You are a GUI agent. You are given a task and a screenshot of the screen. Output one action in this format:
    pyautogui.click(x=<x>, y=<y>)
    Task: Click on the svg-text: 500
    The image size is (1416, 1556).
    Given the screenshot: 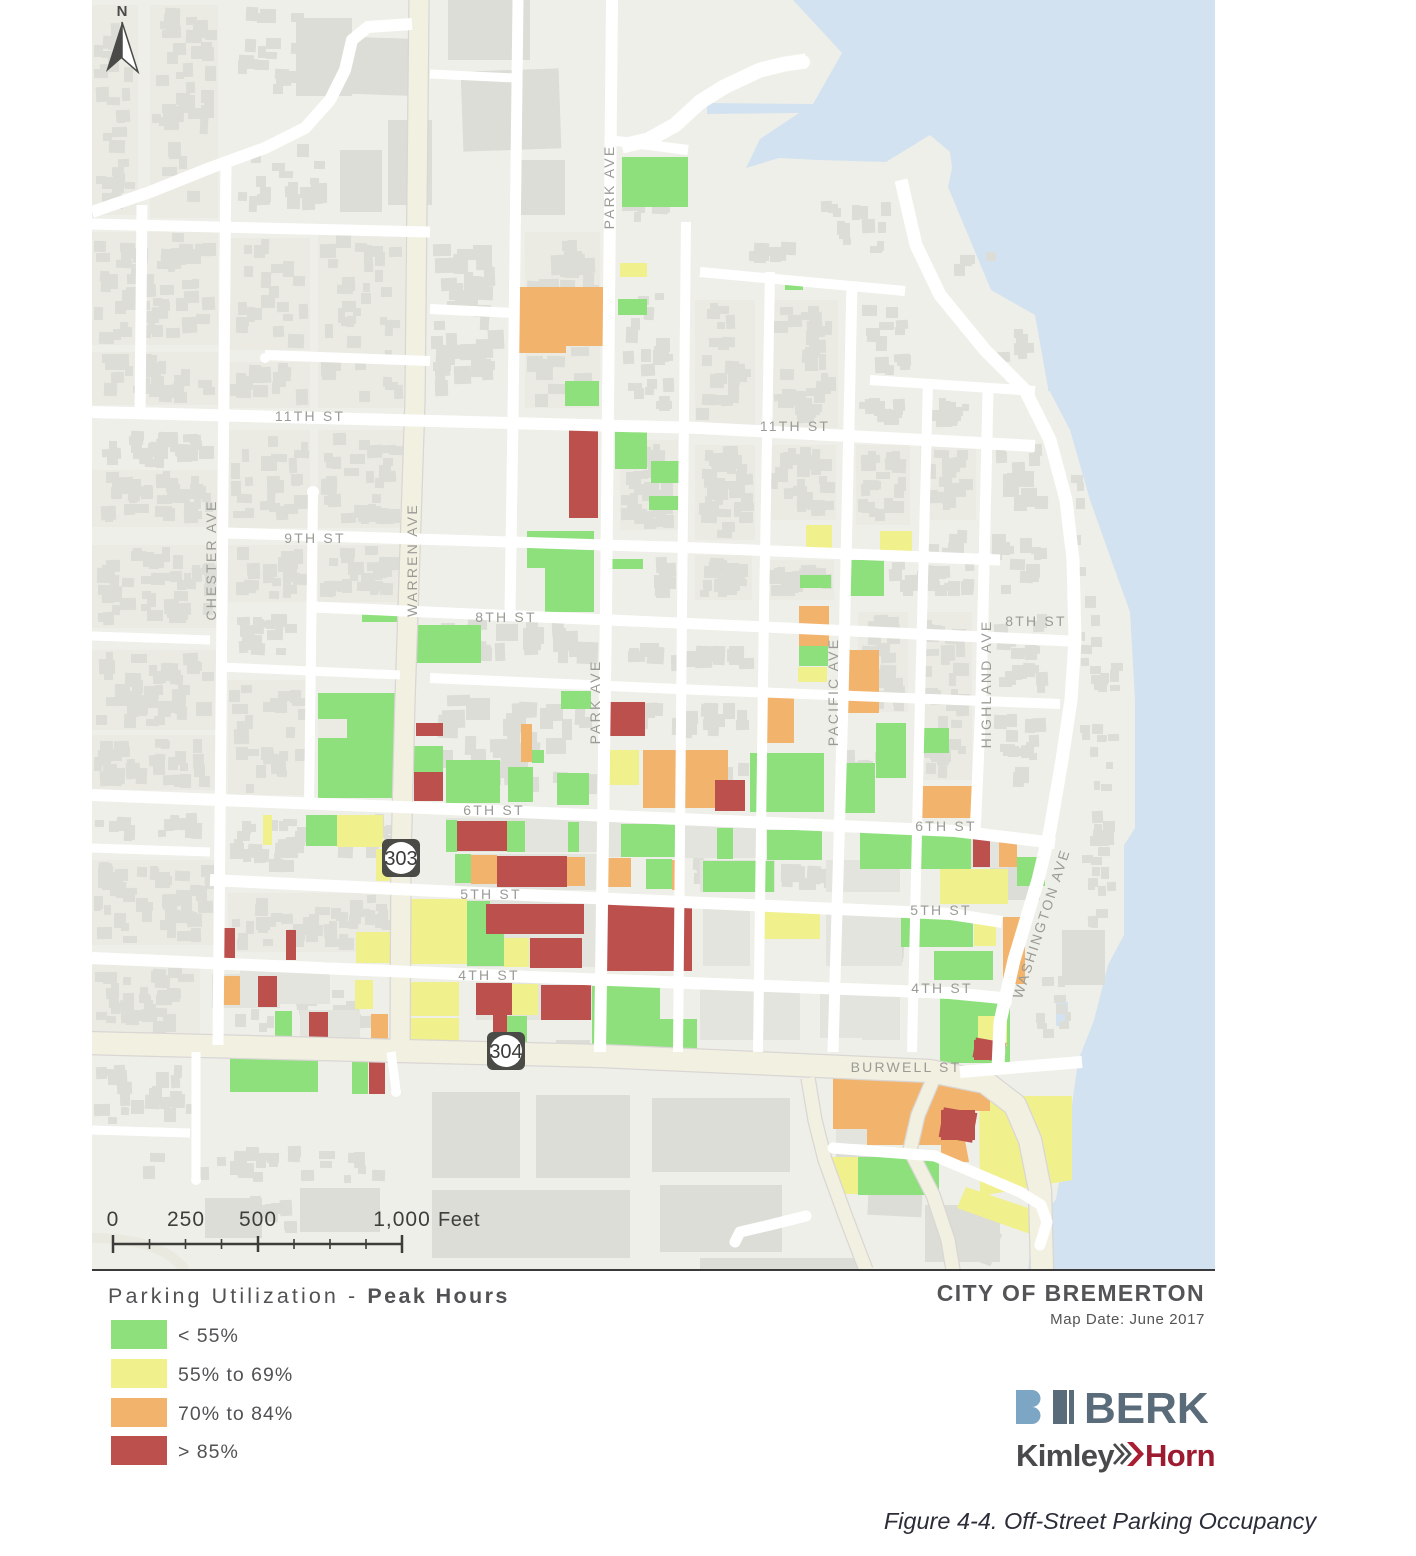 What is the action you would take?
    pyautogui.click(x=258, y=1219)
    